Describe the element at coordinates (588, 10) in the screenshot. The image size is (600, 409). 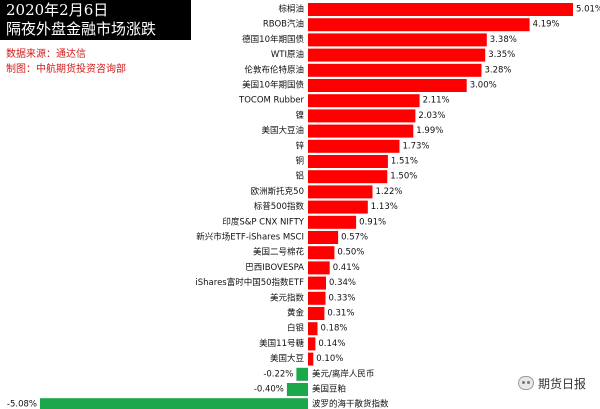
I see `value-label-0: 5.01%` at that location.